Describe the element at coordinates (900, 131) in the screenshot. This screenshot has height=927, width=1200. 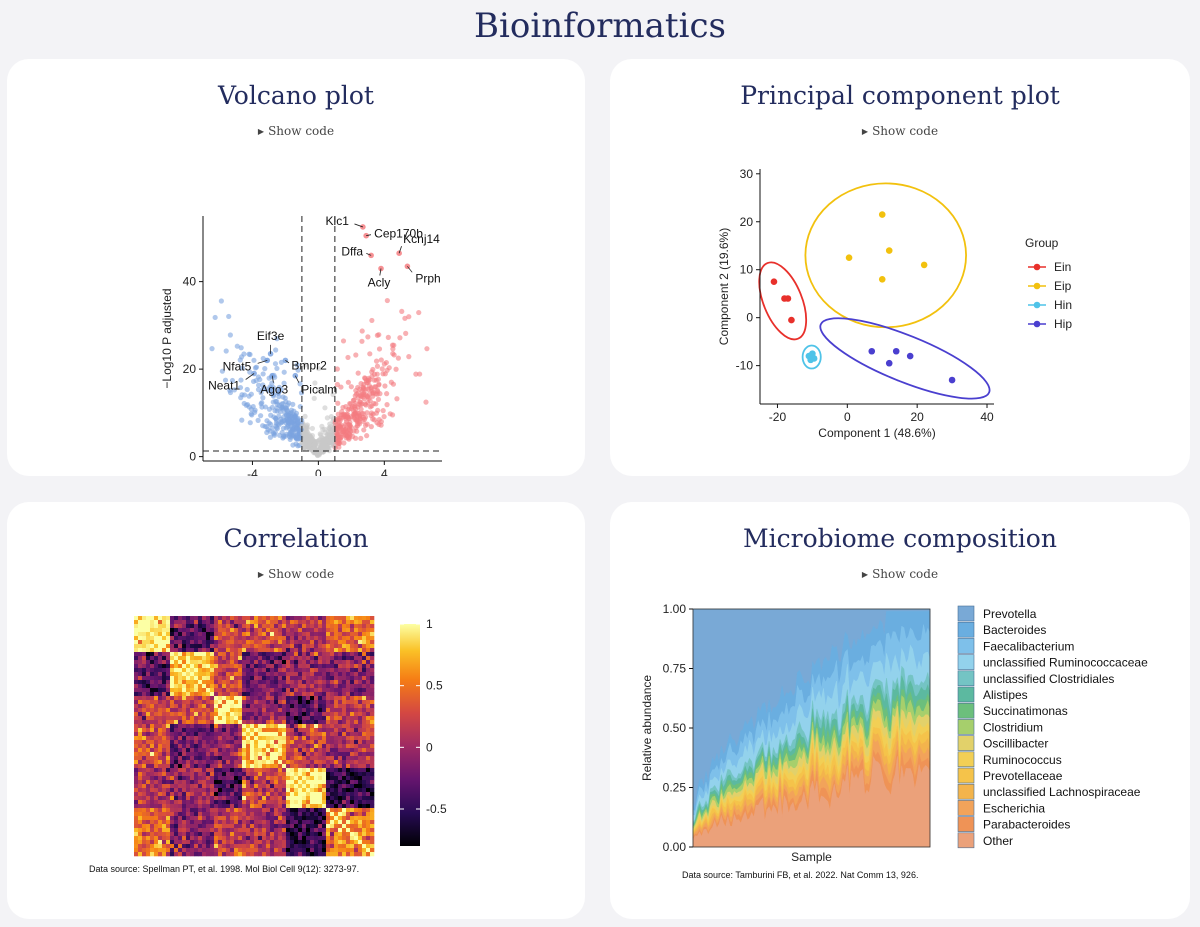
I see `pca-show-code-toggle: ▶ Show code` at that location.